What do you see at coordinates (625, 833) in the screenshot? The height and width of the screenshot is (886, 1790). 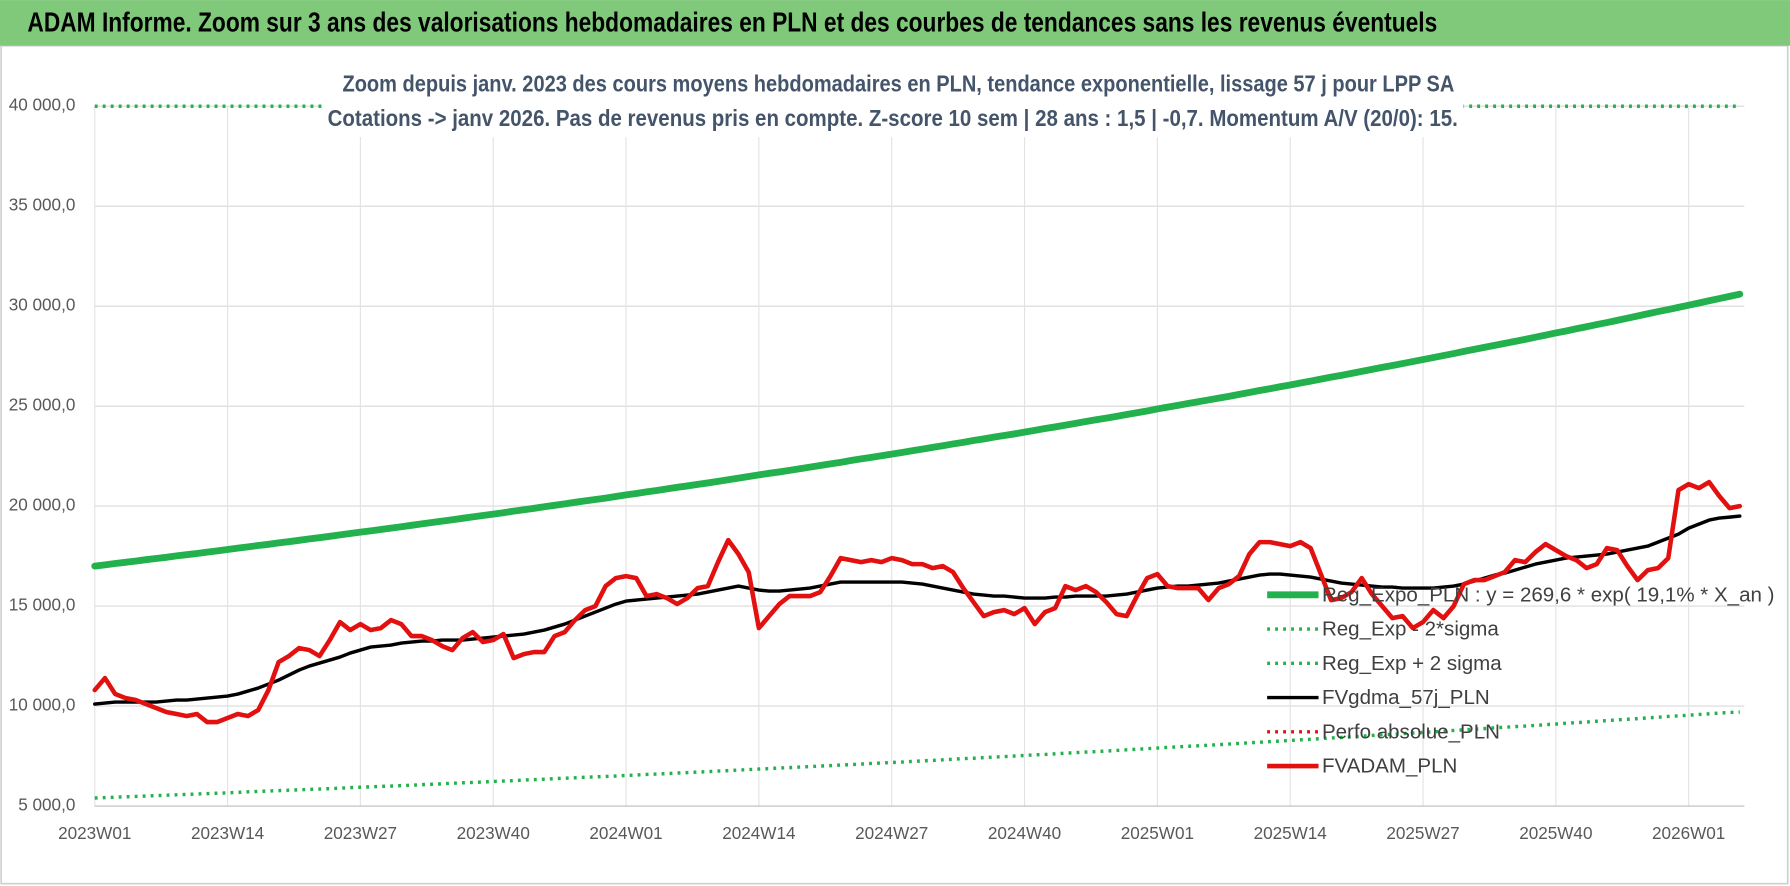 I see `x-tick-label: 2024W01` at bounding box center [625, 833].